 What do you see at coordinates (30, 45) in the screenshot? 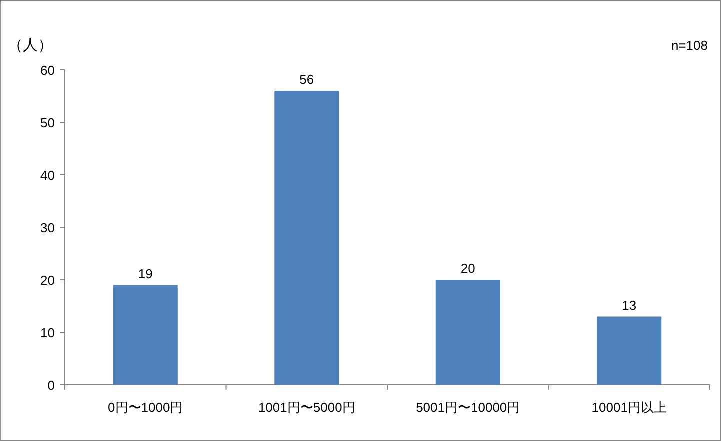
I see `y-axis-title: （人）` at bounding box center [30, 45].